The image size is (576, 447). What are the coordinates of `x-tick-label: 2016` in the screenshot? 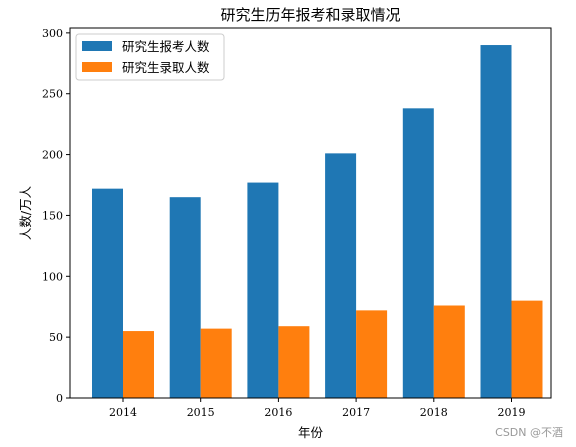 It's located at (278, 412).